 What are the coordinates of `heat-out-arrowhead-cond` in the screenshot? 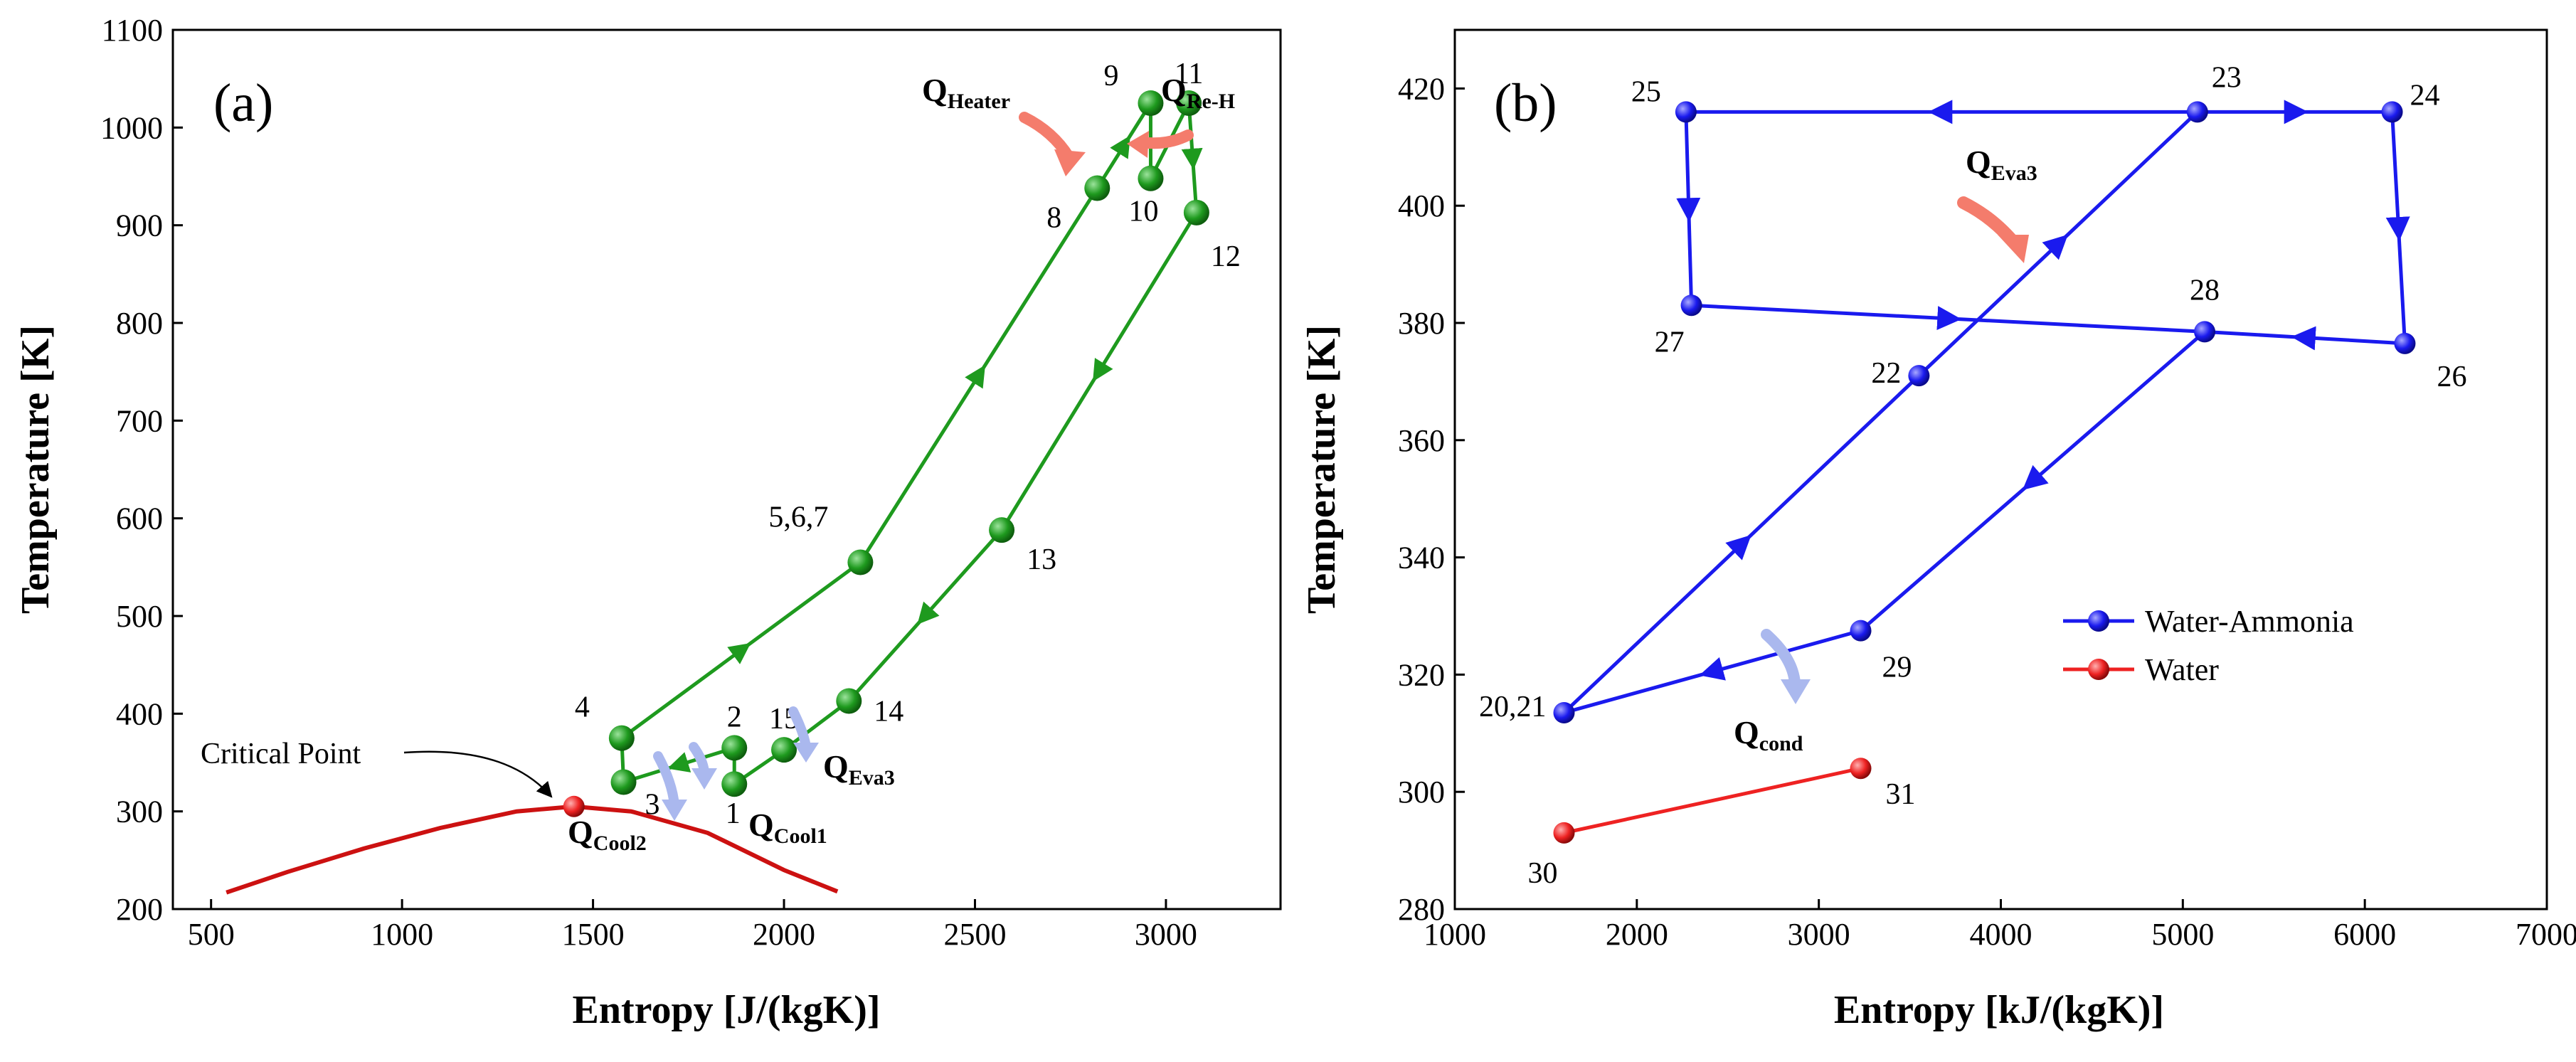 It's located at (1796, 691).